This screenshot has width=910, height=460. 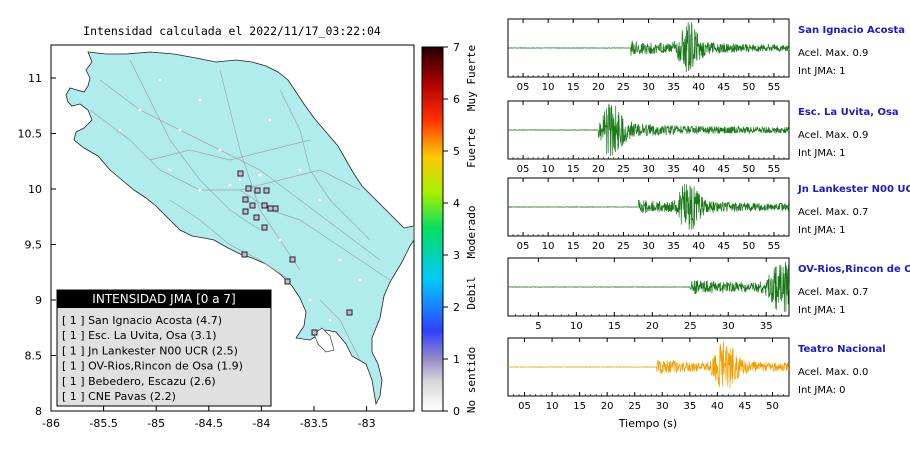 What do you see at coordinates (139, 335) in the screenshot?
I see `legend-item: [ 1 ] Esc. La Uvita, Osa (3.1)` at bounding box center [139, 335].